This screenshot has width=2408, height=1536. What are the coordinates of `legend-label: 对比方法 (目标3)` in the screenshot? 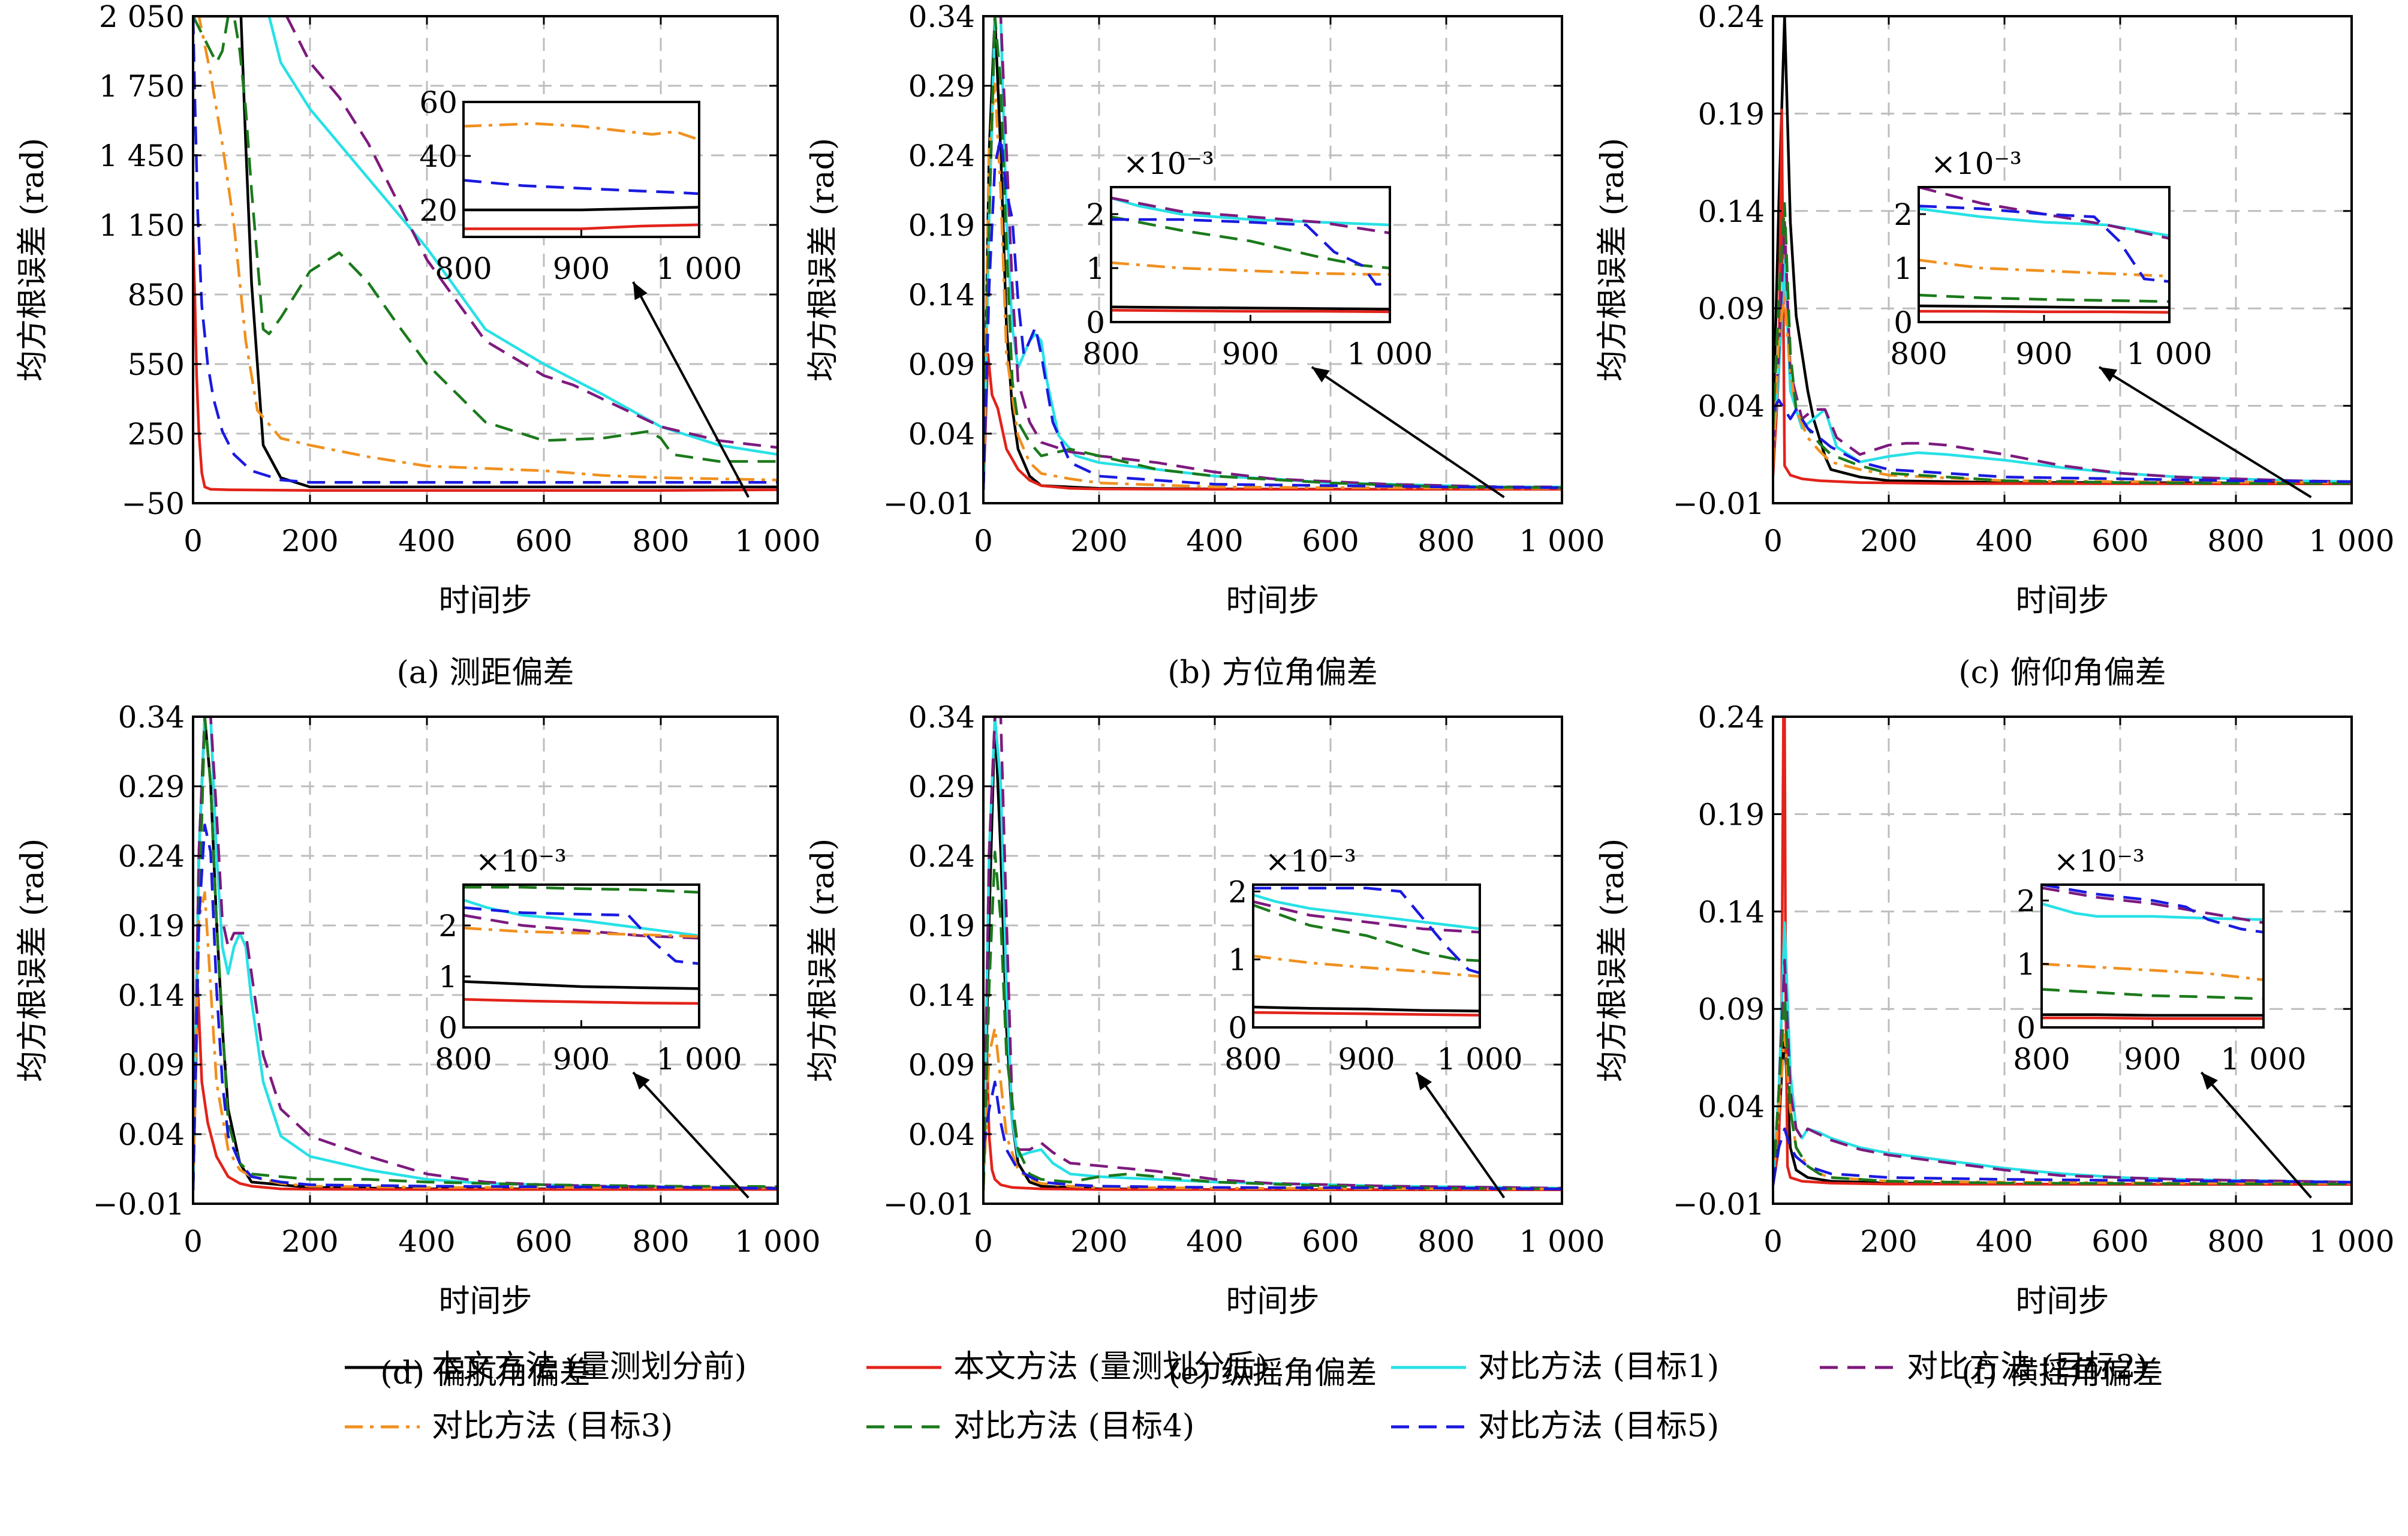 It's located at (552, 1426).